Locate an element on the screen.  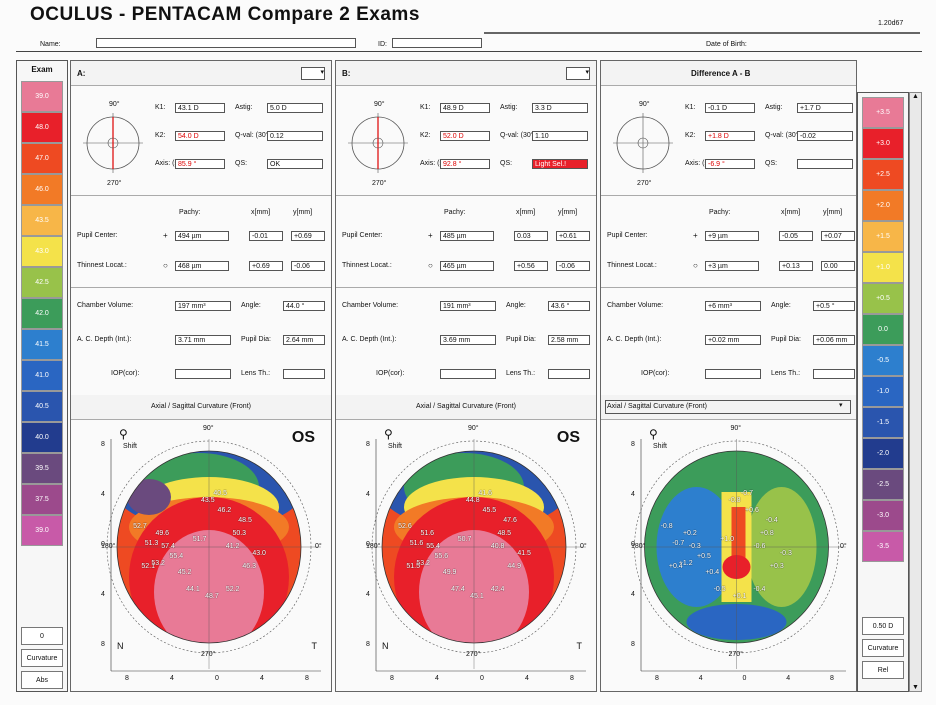
qval-label: Q-val: (30°) is located at coordinates (518, 135).